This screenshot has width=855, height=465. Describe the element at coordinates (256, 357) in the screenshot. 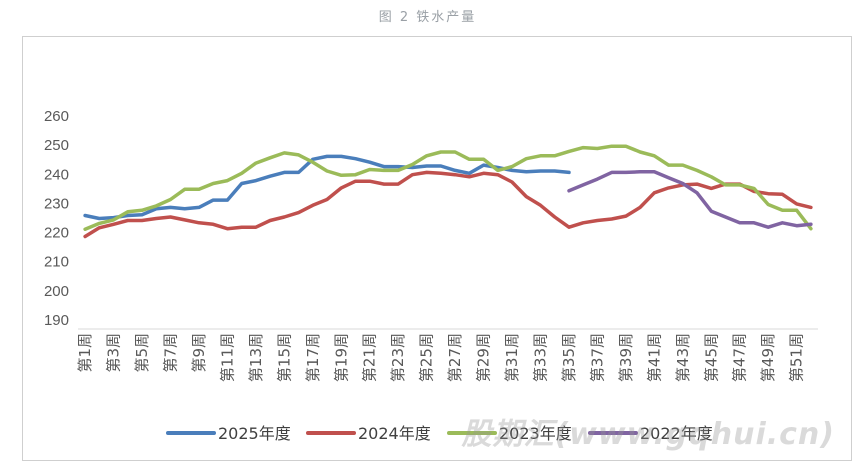

I see `x-tick-label: 第13周` at that location.